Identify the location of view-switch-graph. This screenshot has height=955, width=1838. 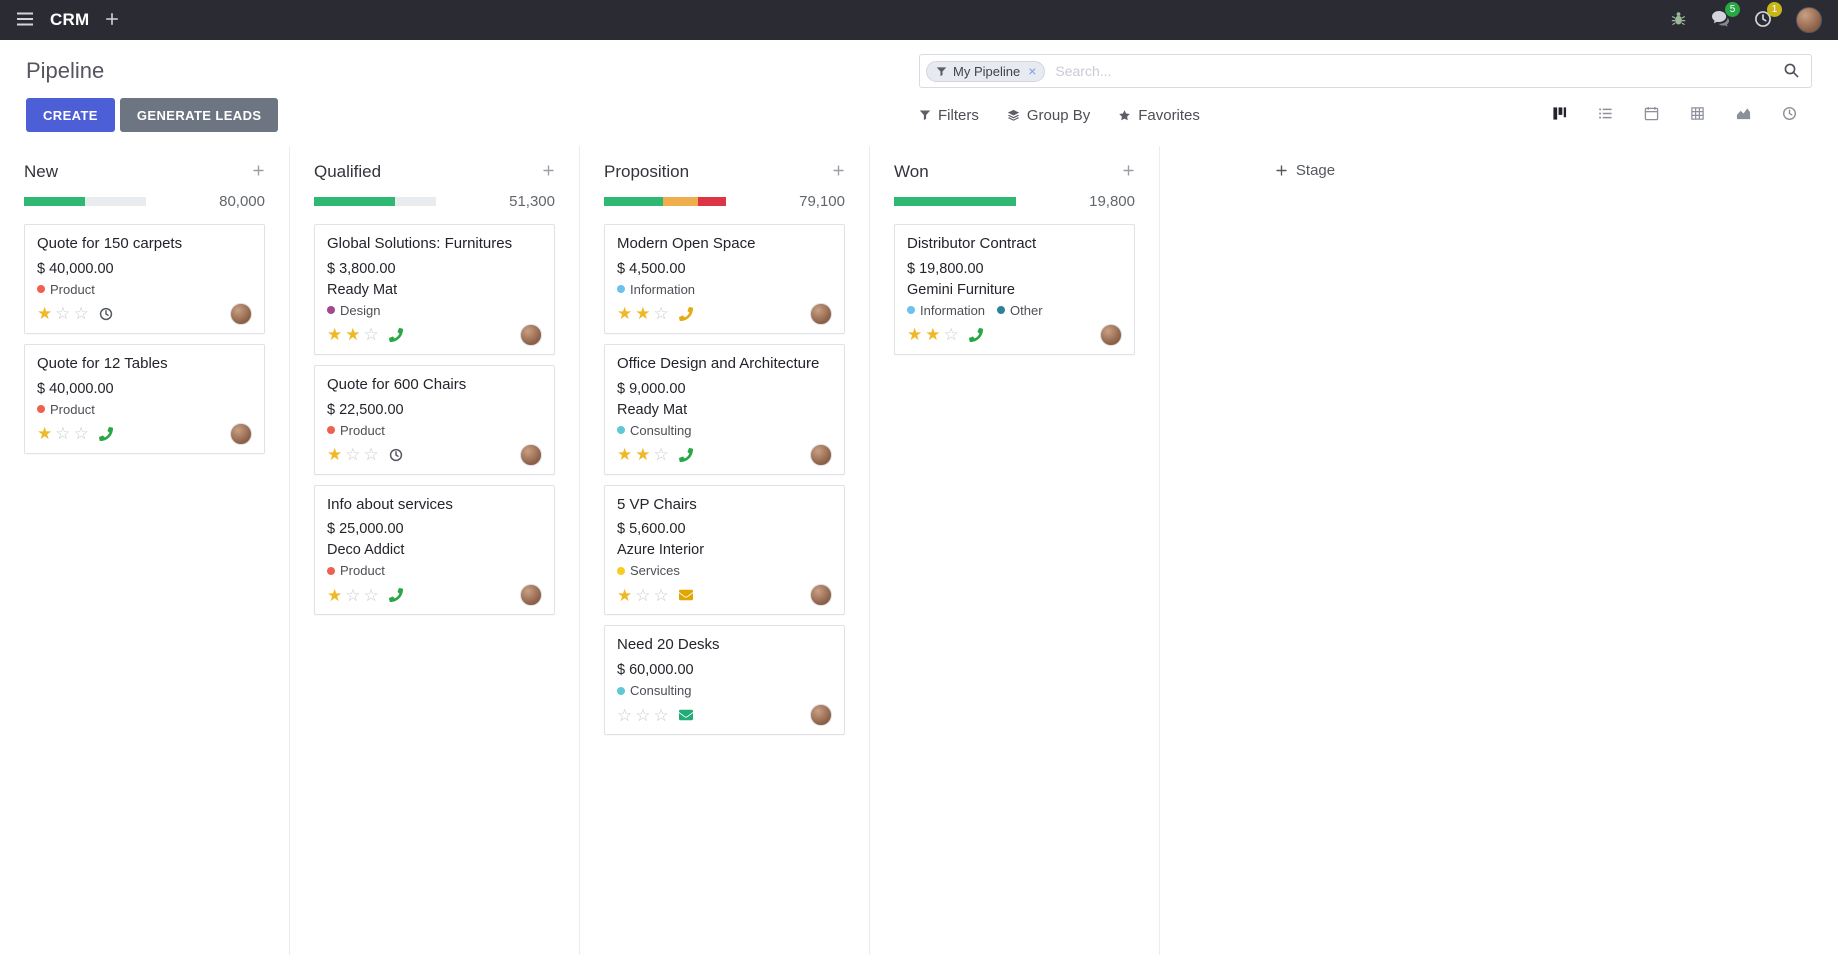
(1743, 115).